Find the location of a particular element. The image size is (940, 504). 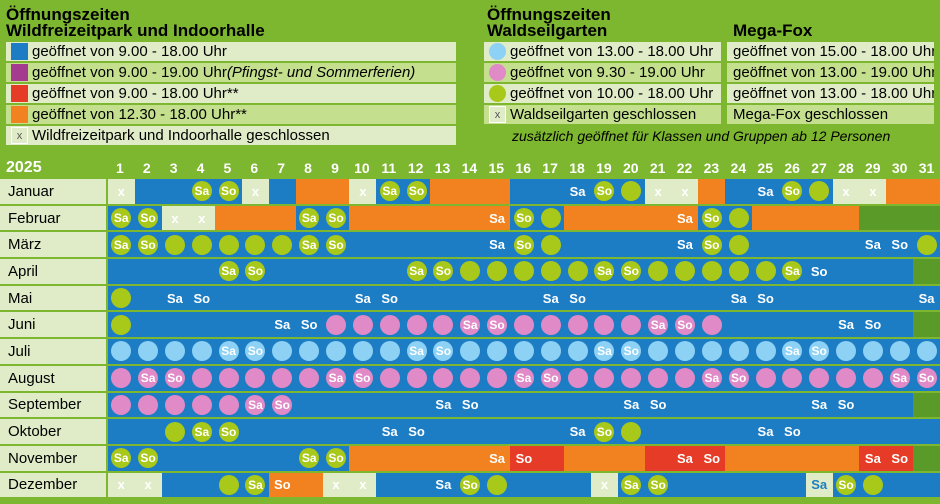

day-number: 8 is located at coordinates (308, 167).